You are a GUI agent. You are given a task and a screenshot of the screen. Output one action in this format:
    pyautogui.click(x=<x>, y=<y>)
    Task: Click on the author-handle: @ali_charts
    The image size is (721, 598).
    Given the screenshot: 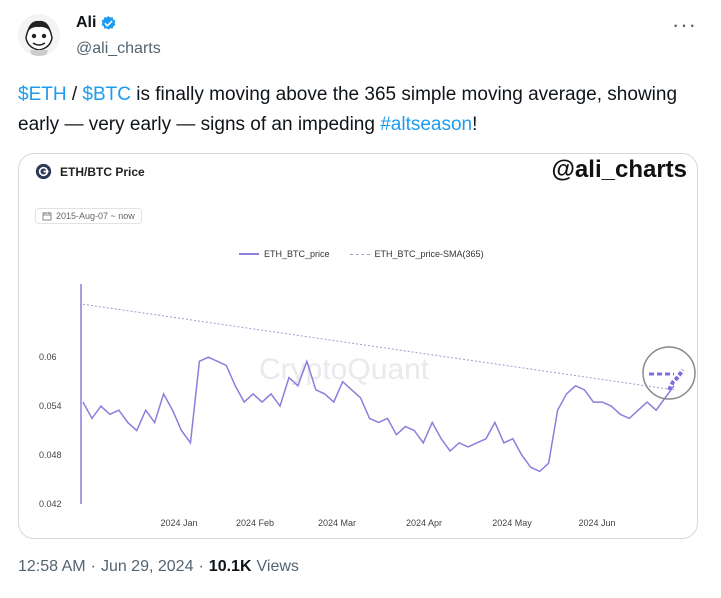 What is the action you would take?
    pyautogui.click(x=118, y=48)
    